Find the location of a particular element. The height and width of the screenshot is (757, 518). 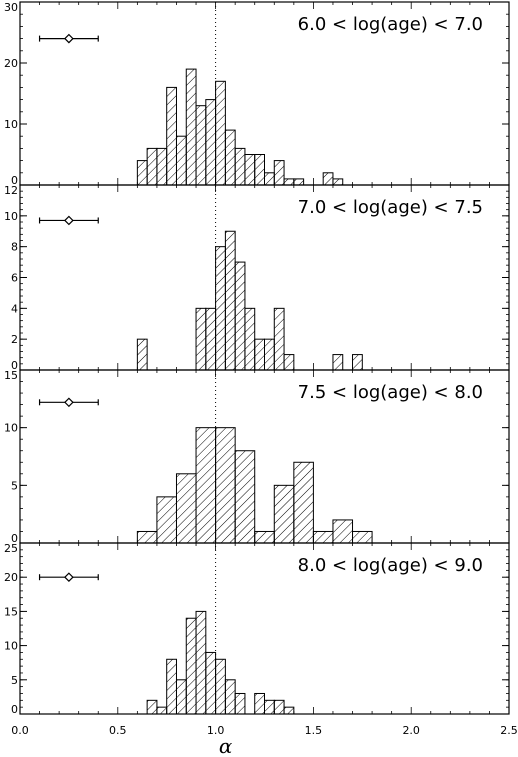

y-tick-label: 4 is located at coordinates (14, 308).